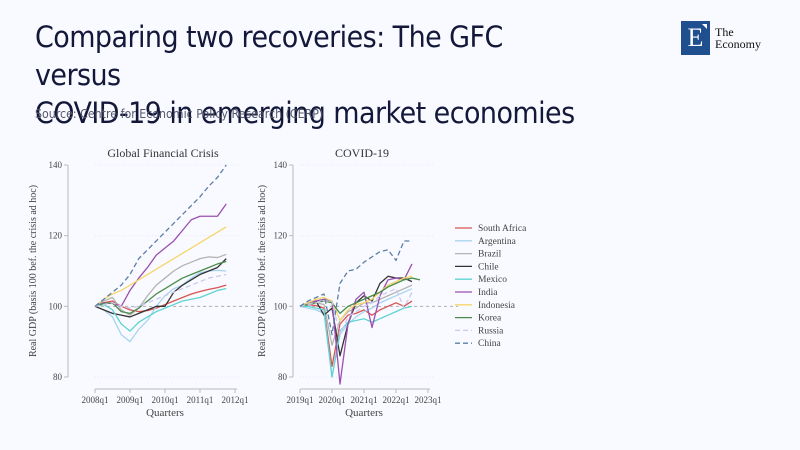 Image resolution: width=800 pixels, height=450 pixels. I want to click on legend-item-label: India, so click(488, 293).